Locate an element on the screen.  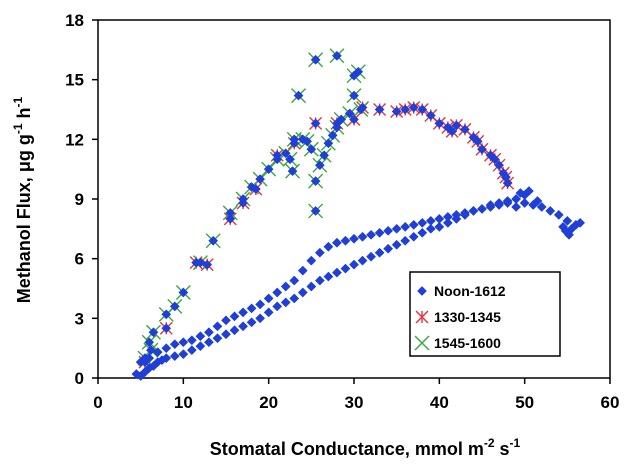
legend-item: Noon-1612 is located at coordinates (461, 291).